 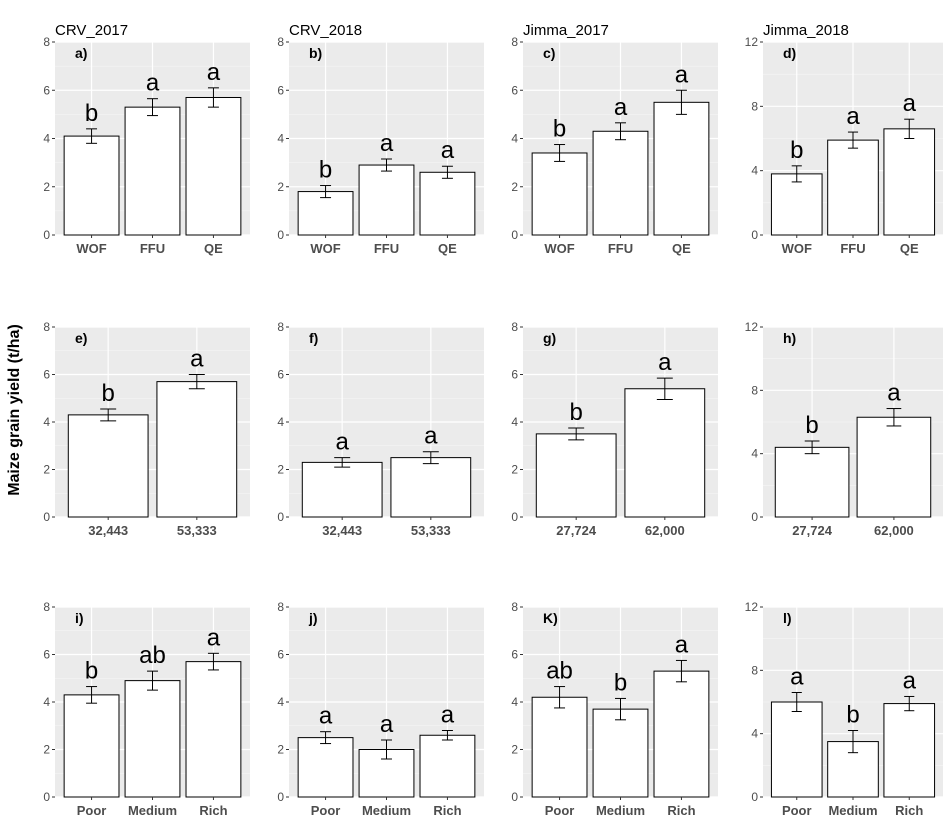 I want to click on panel-label: b), so click(x=315, y=53).